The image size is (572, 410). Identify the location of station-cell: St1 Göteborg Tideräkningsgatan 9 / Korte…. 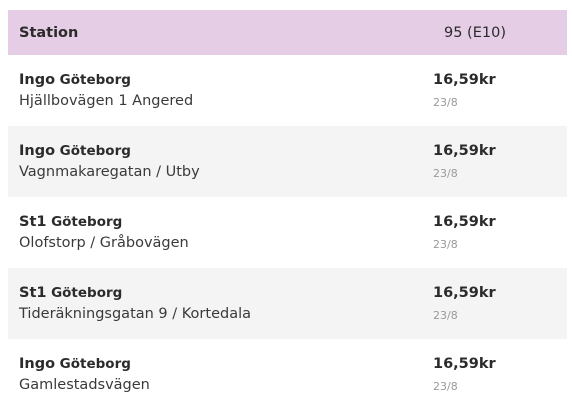
(220, 296).